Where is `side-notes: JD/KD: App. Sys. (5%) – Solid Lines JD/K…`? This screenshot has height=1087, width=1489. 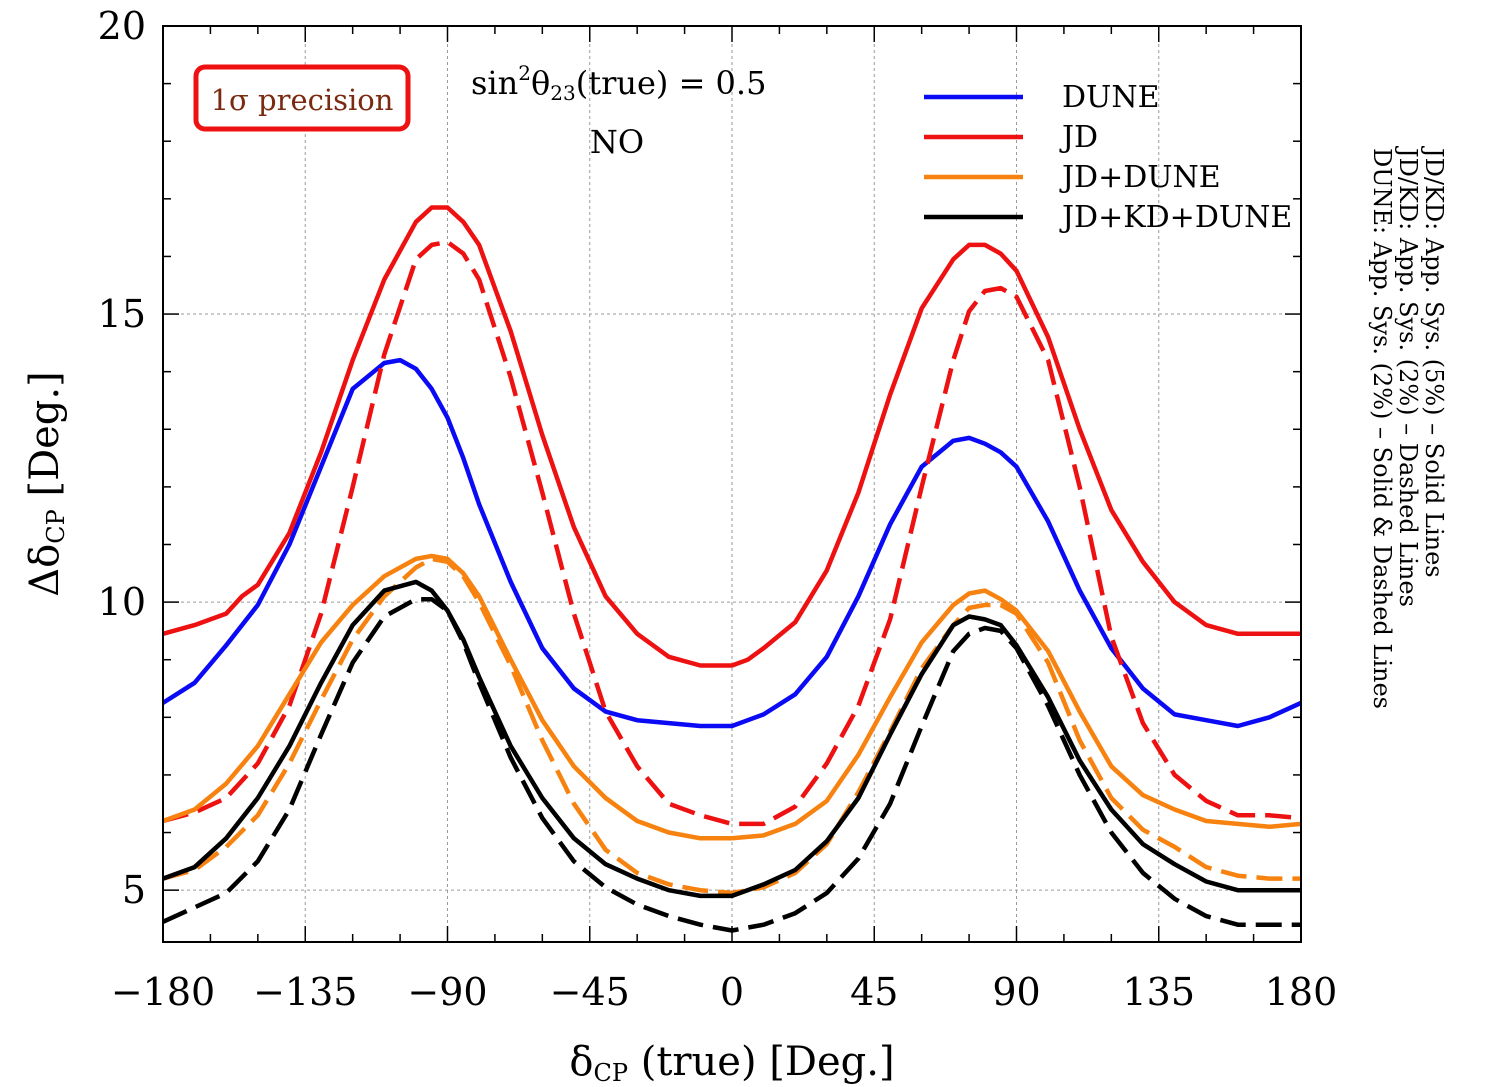 side-notes: JD/KD: App. Sys. (5%) – Solid Lines JD/K… is located at coordinates (1408, 427).